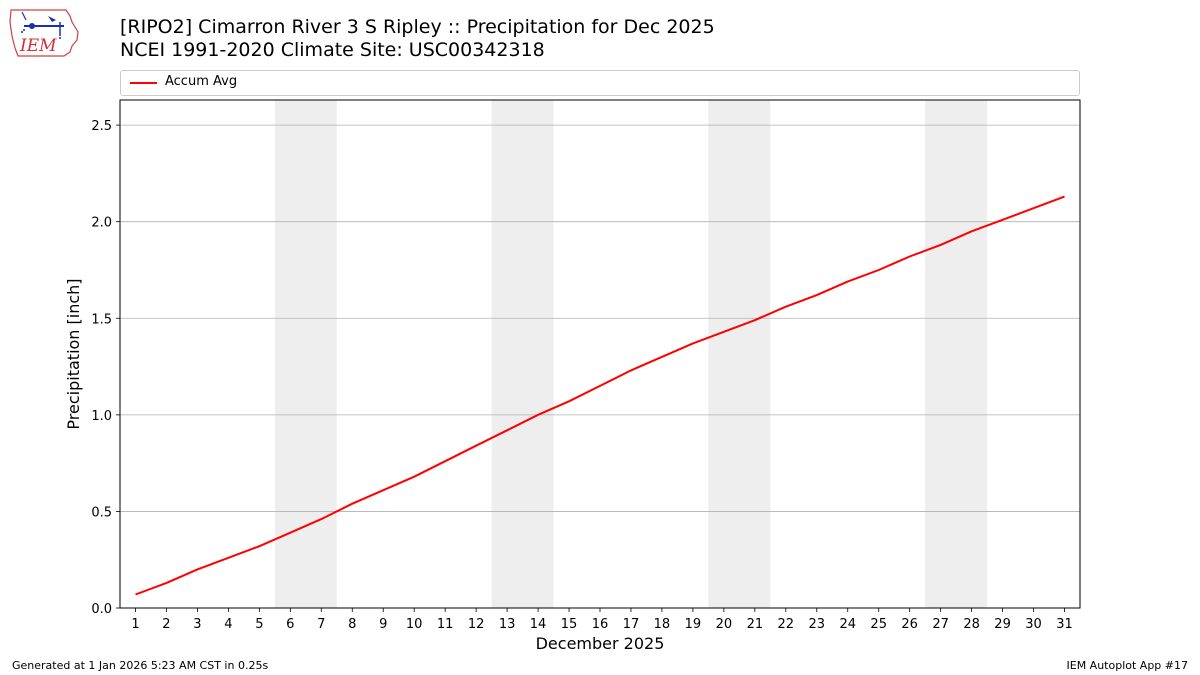  I want to click on x-tick-label: 9, so click(383, 624).